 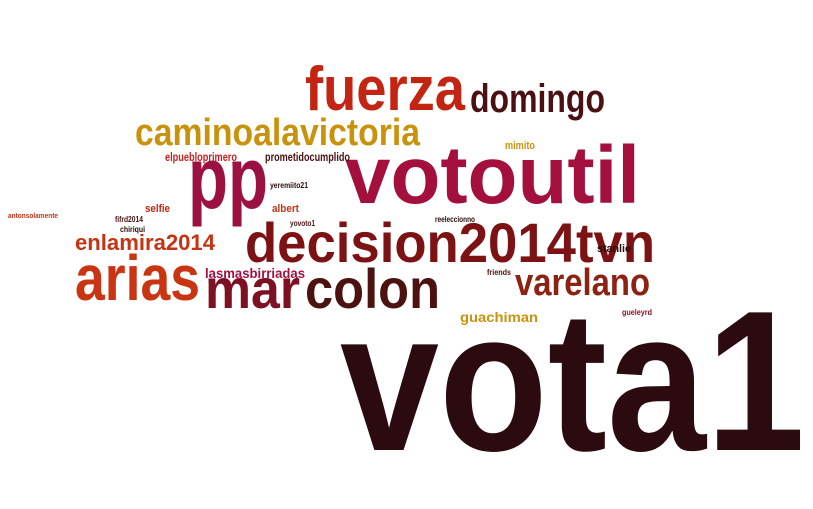 What do you see at coordinates (385, 89) in the screenshot?
I see `word: fuerza` at bounding box center [385, 89].